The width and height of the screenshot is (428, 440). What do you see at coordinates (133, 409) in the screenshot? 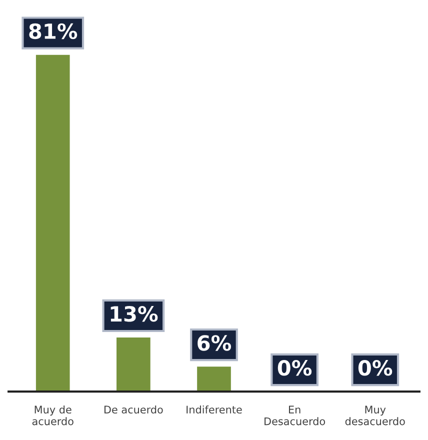
I see `x-tick-label: De acuerdo` at bounding box center [133, 409].